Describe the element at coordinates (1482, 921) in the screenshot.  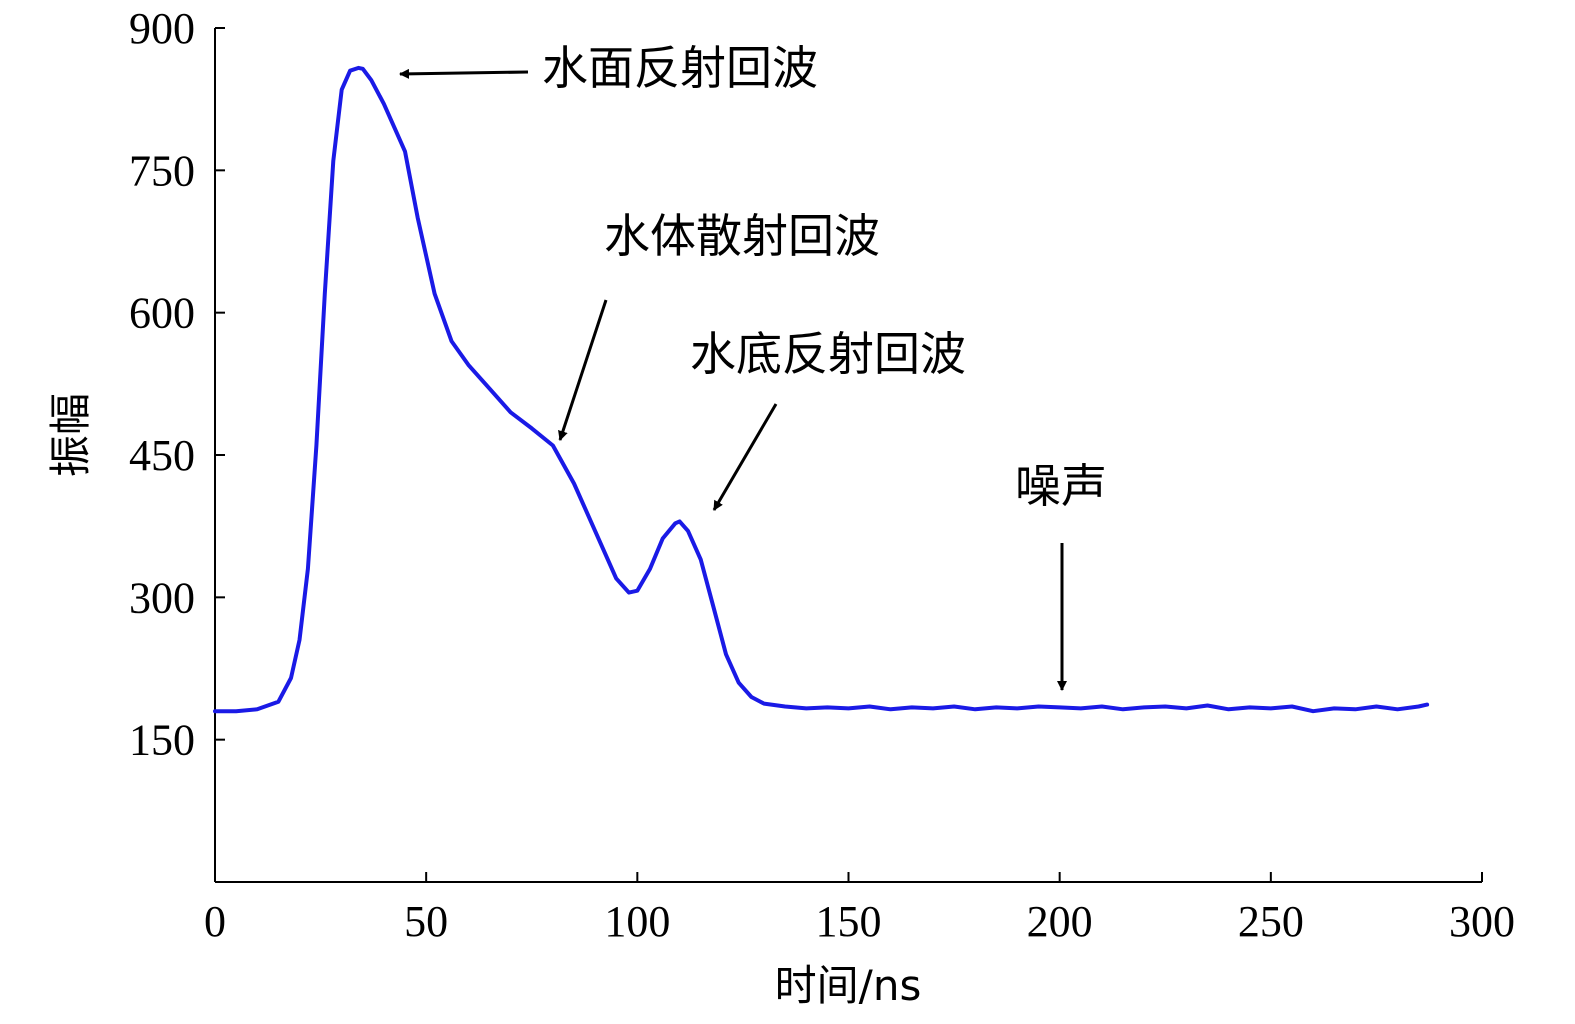
I see `x-tick-label: 300` at that location.